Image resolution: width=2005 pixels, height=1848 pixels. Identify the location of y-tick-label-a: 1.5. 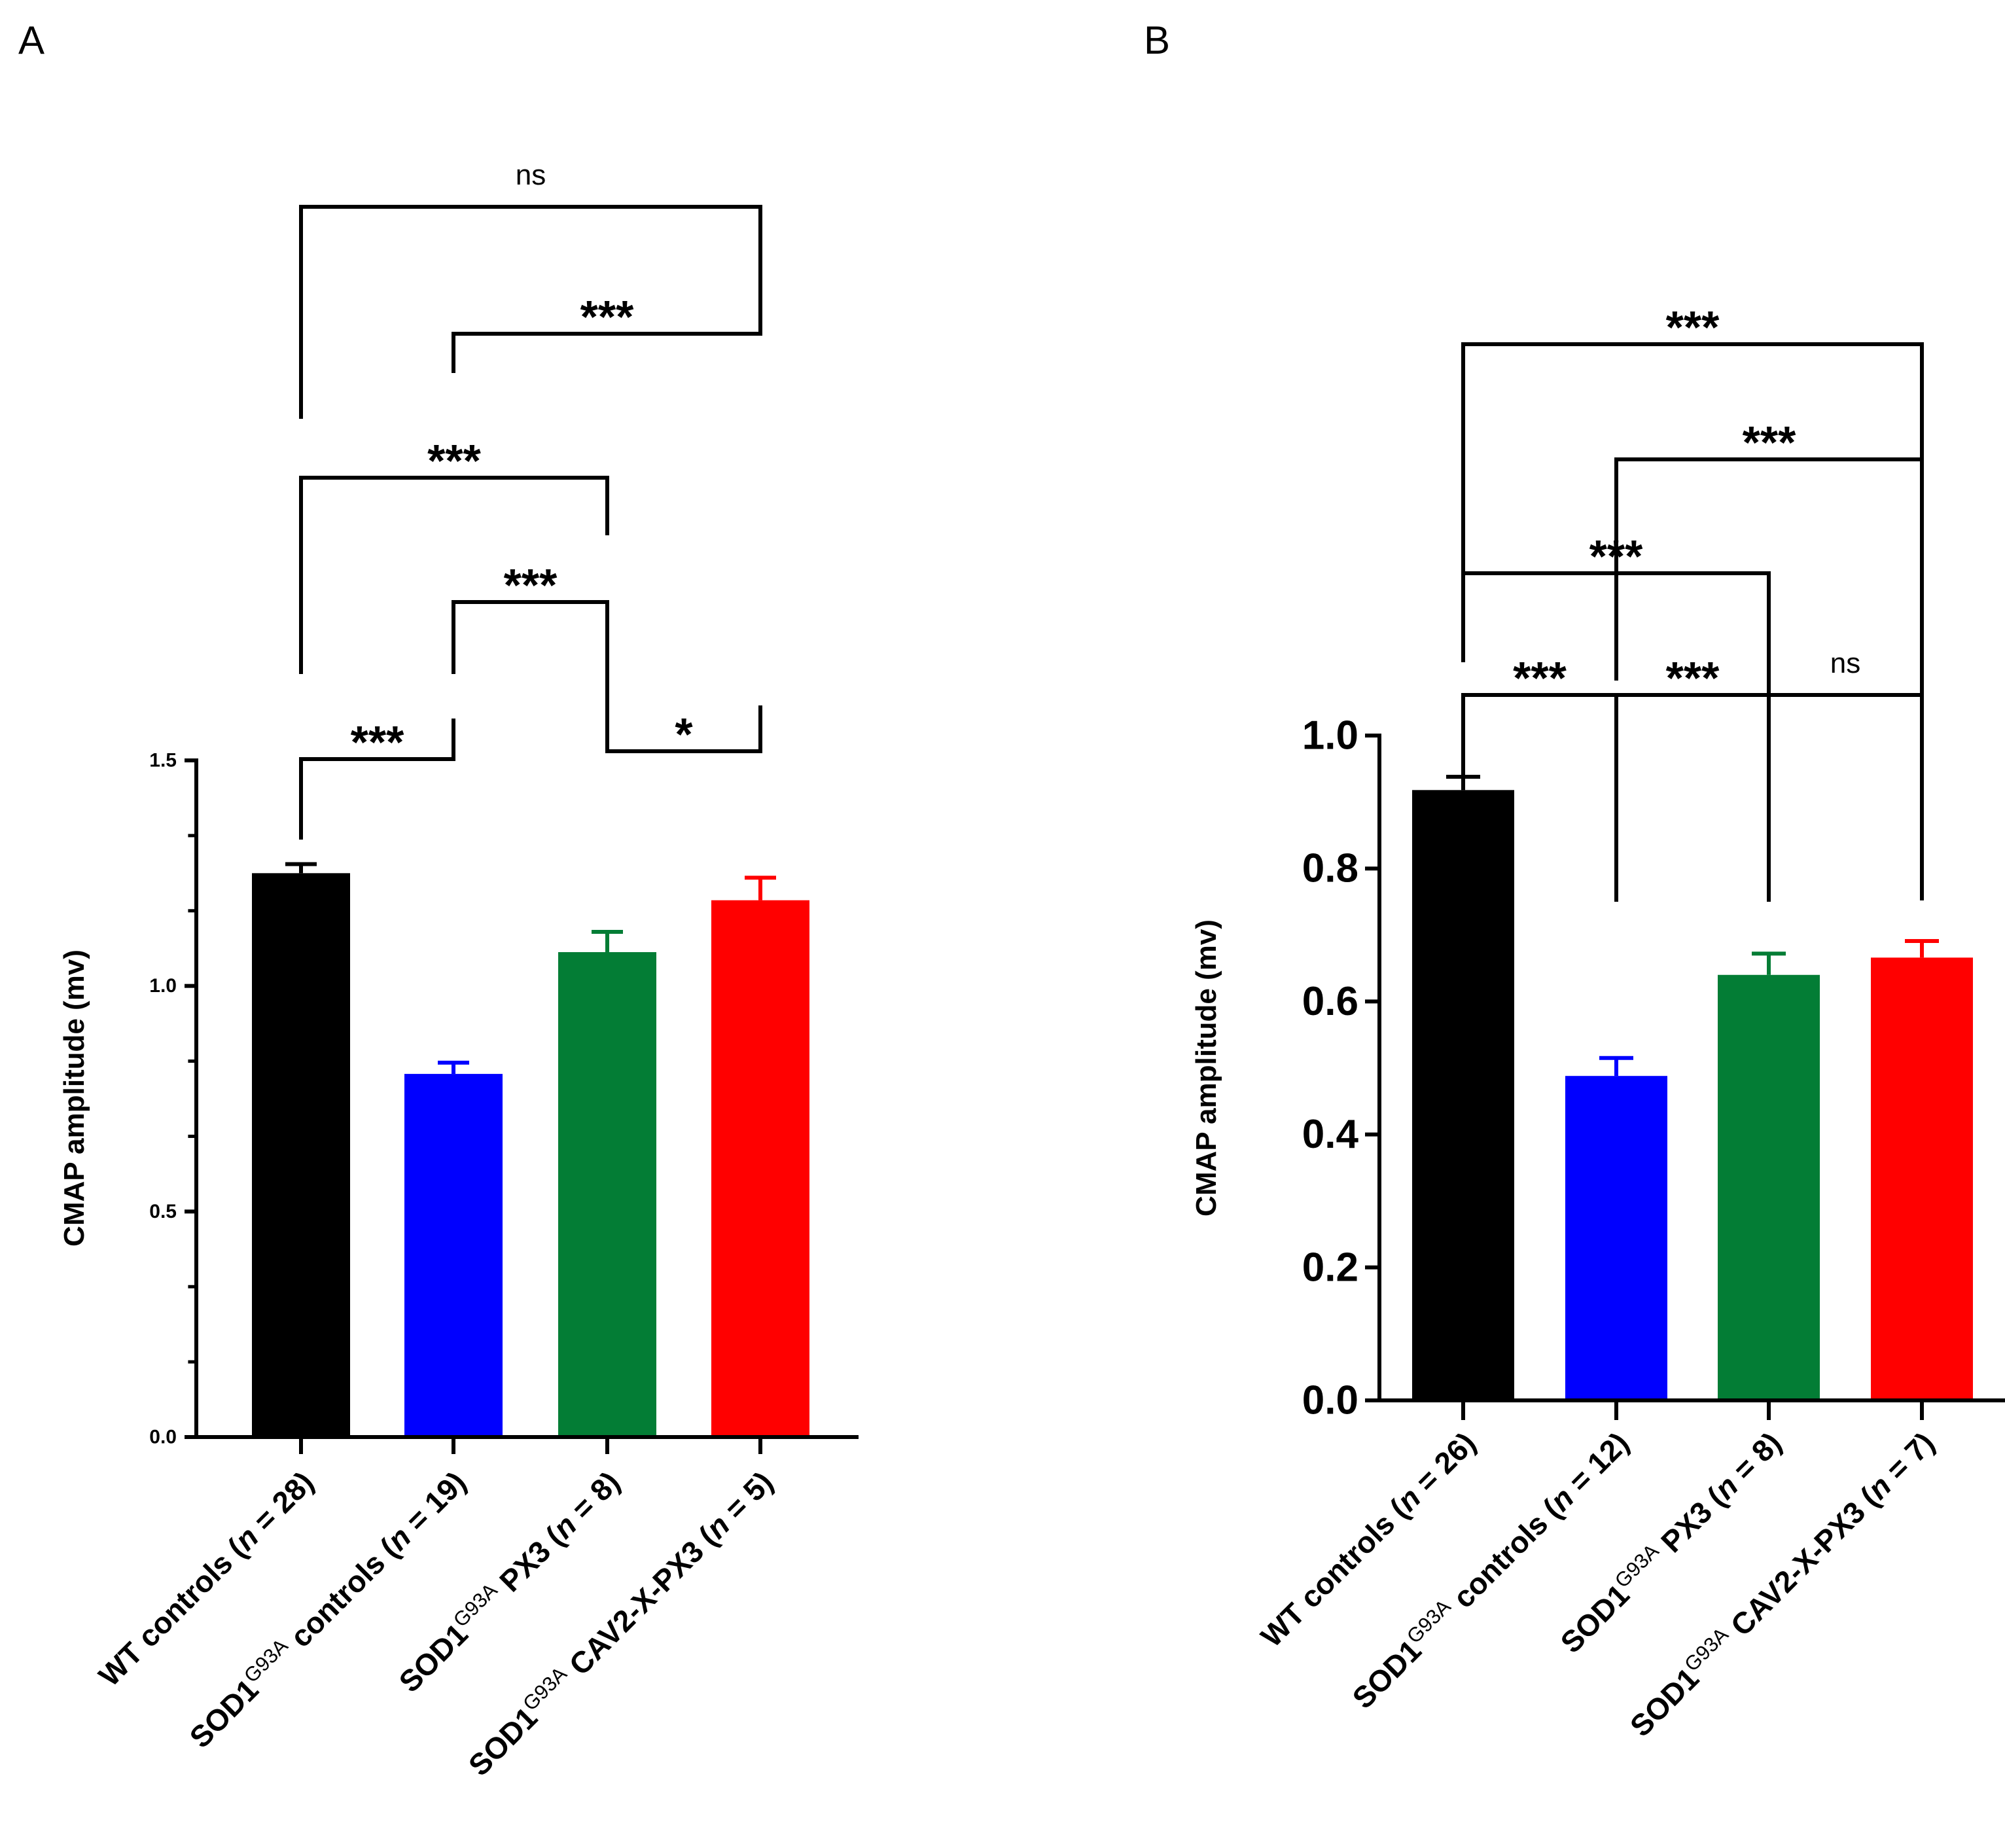
(163, 761).